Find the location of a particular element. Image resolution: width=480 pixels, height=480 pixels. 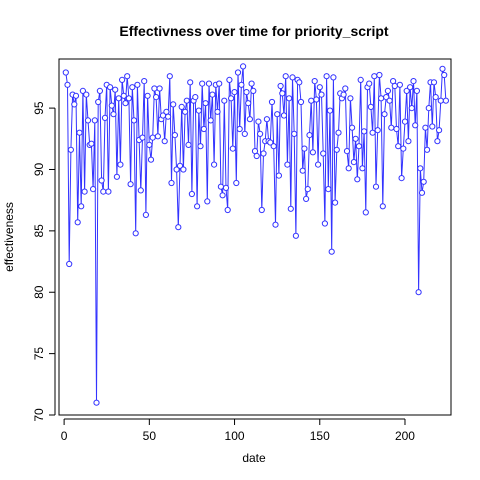

x-tick-label: 150 is located at coordinates (320, 436).